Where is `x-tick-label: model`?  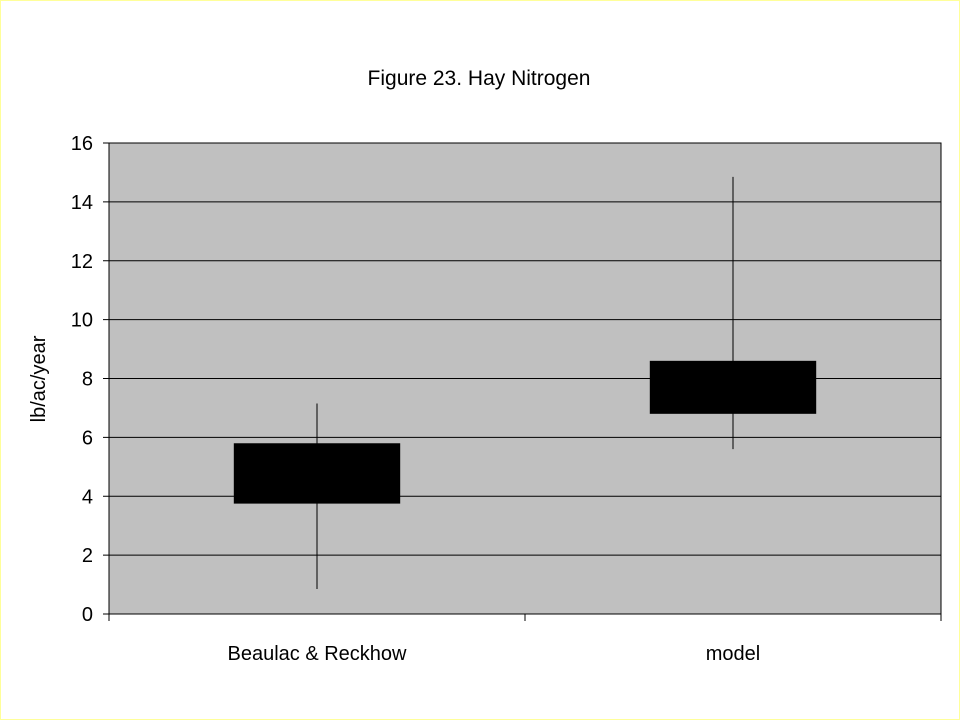 x-tick-label: model is located at coordinates (733, 654).